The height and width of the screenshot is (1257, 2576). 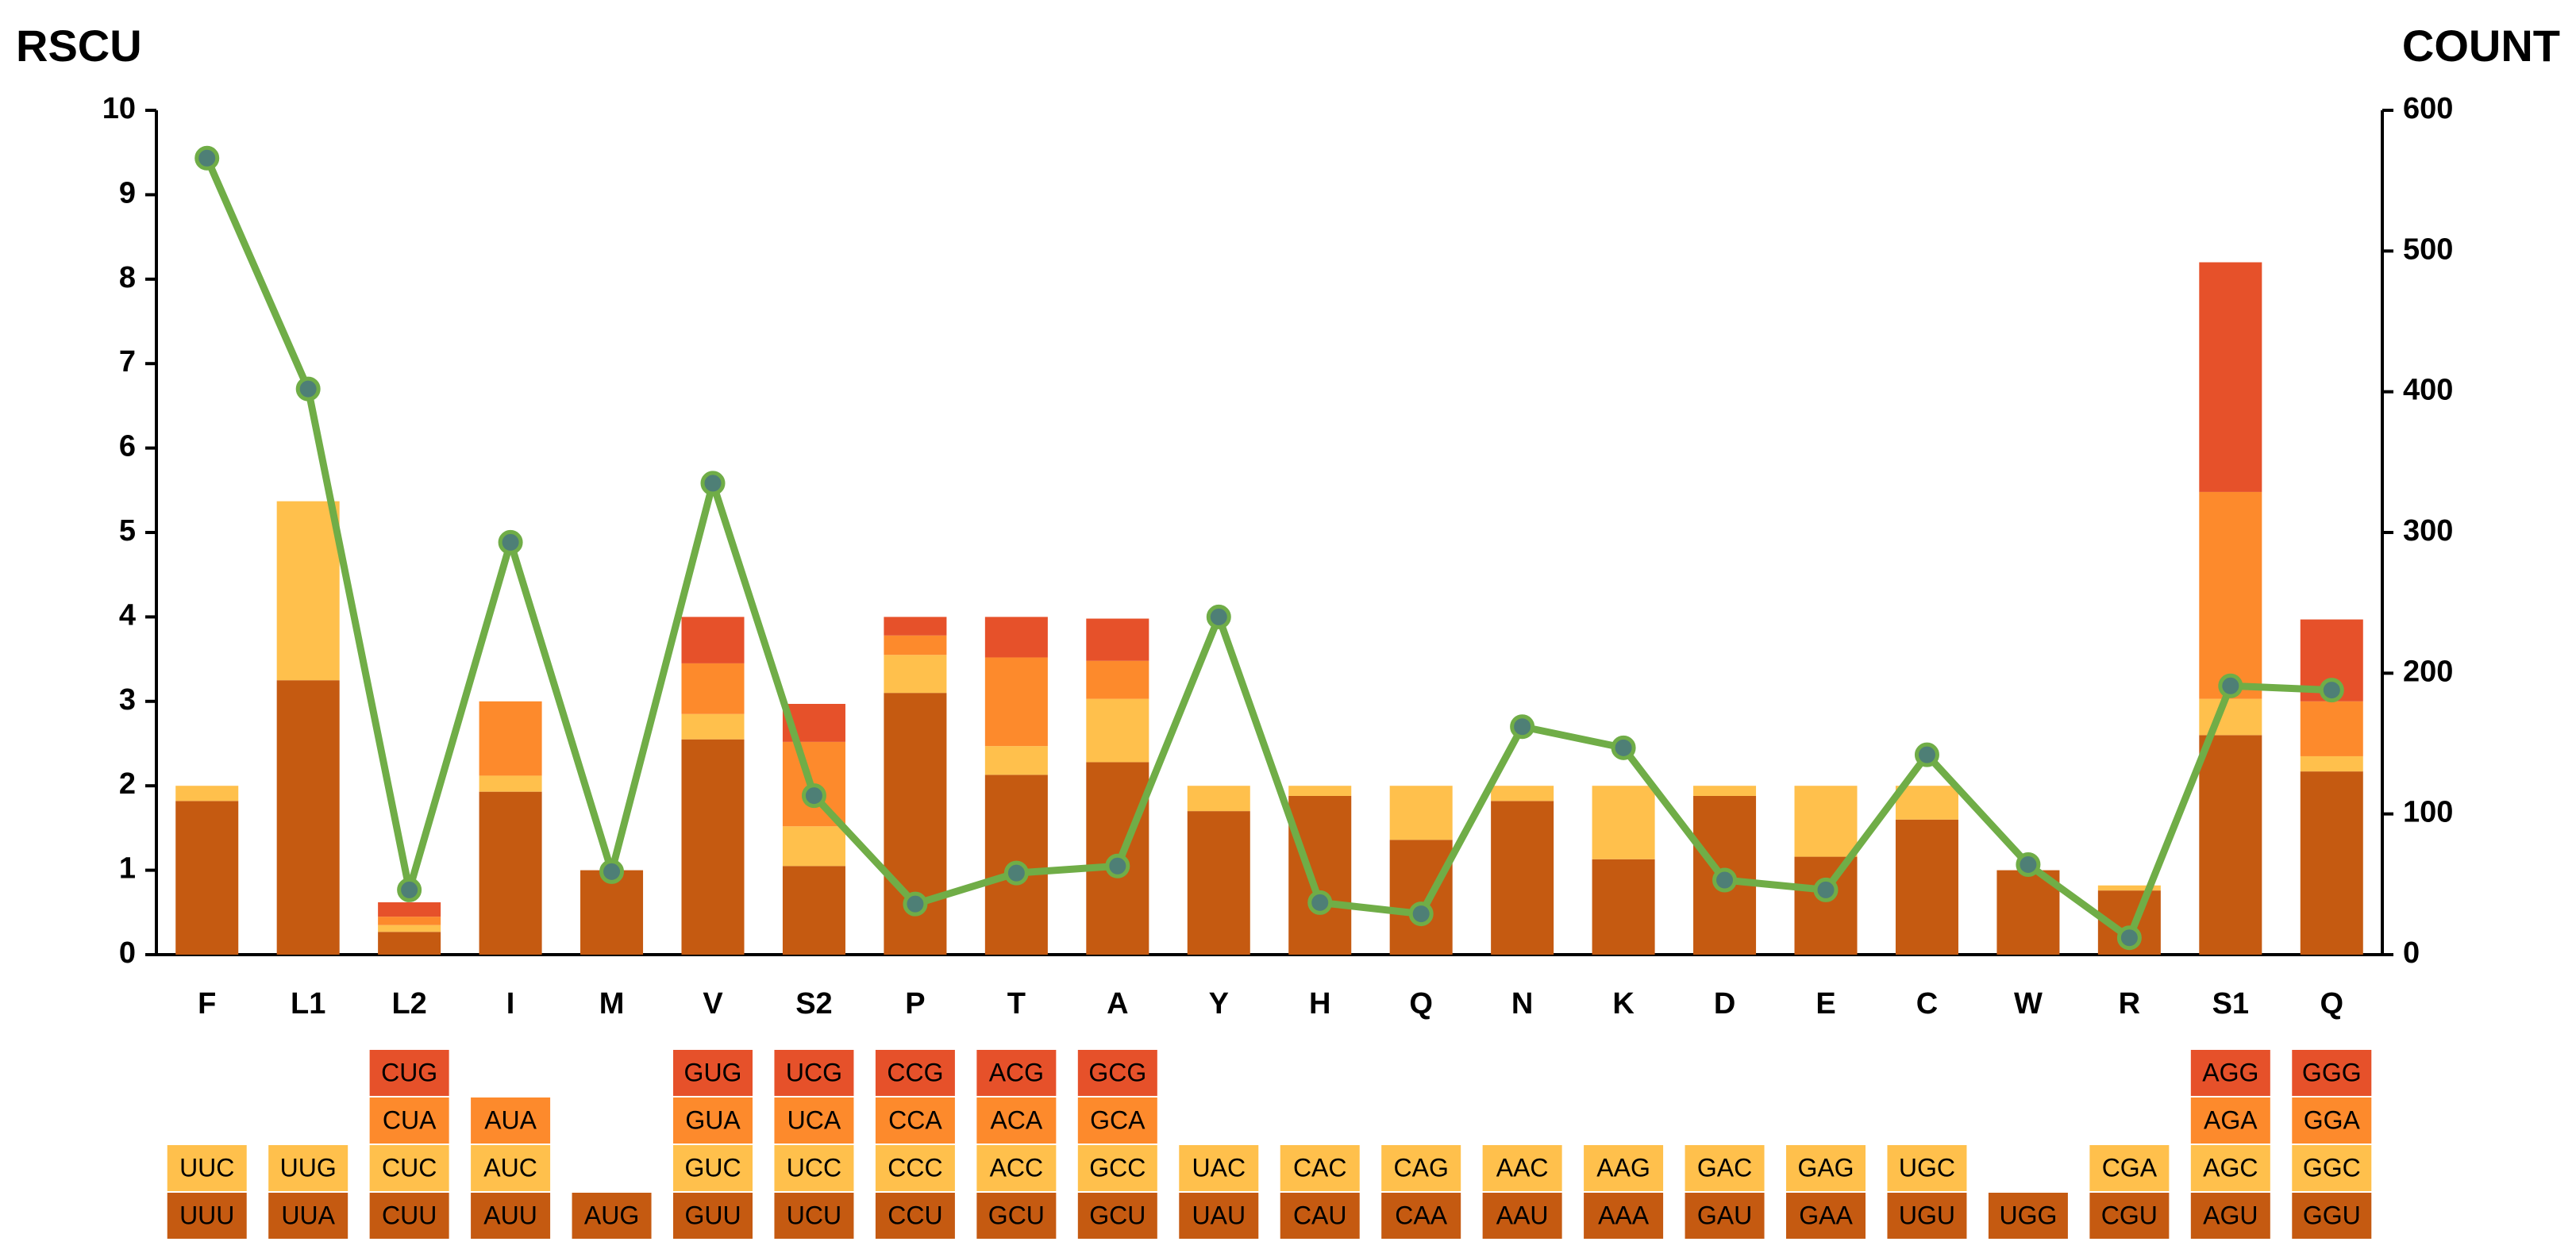 What do you see at coordinates (1623, 1004) in the screenshot?
I see `x-tick-label: K` at bounding box center [1623, 1004].